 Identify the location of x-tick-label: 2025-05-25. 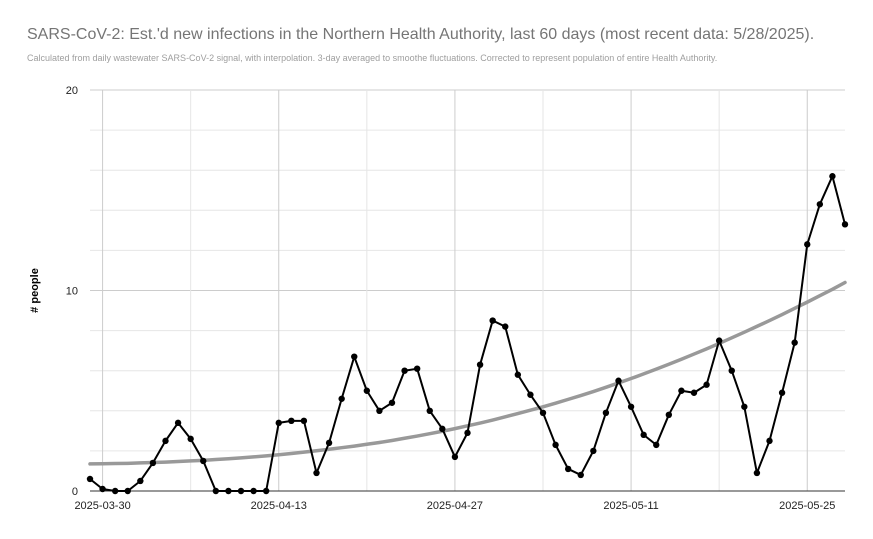
(807, 506).